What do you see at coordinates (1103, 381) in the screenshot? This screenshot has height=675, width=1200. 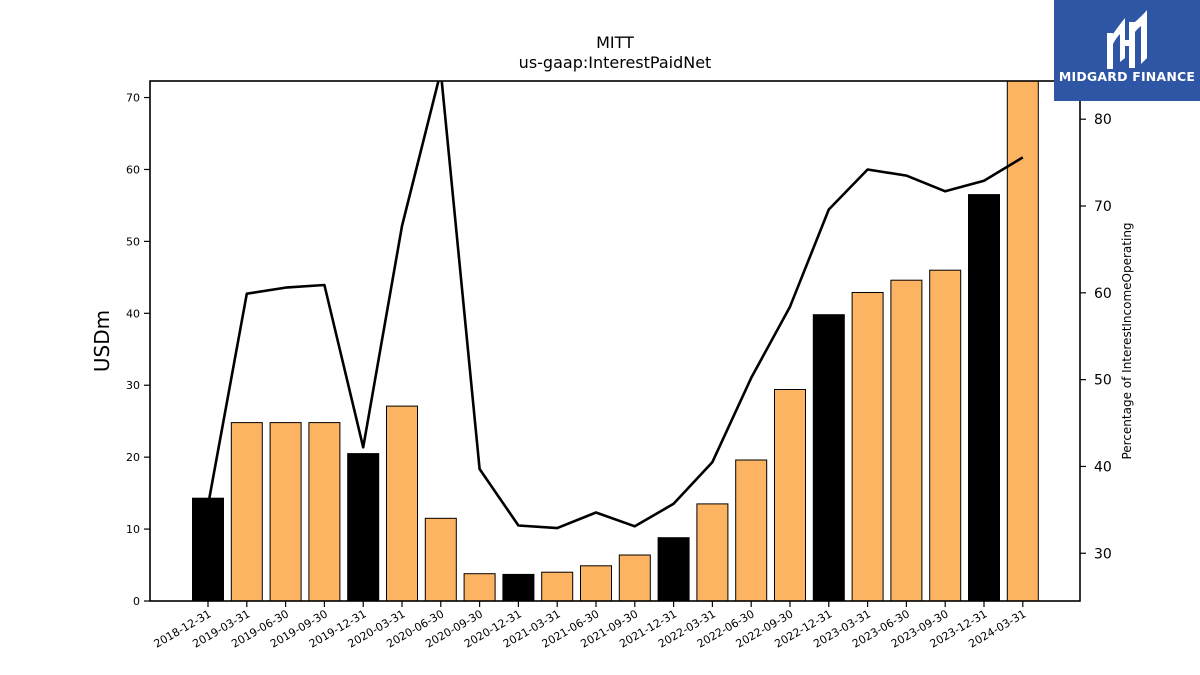 I see `y2-tick-label: 50` at bounding box center [1103, 381].